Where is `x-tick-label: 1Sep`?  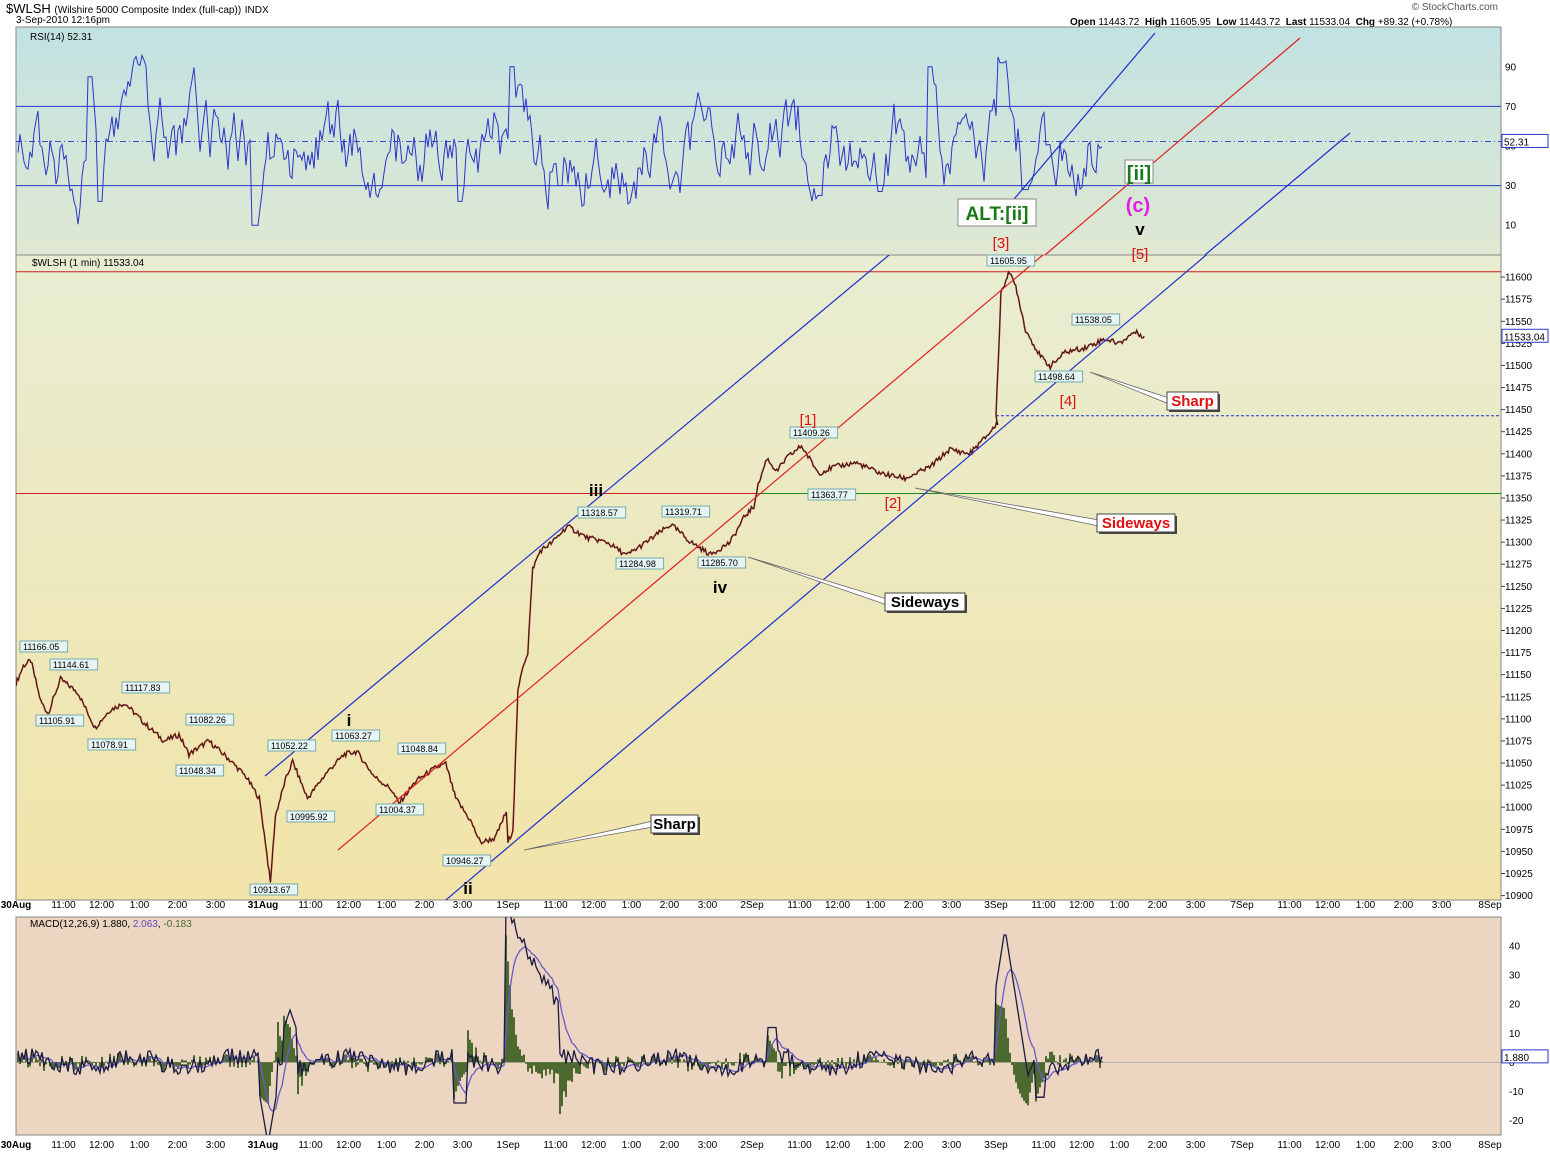 x-tick-label: 1Sep is located at coordinates (508, 1145).